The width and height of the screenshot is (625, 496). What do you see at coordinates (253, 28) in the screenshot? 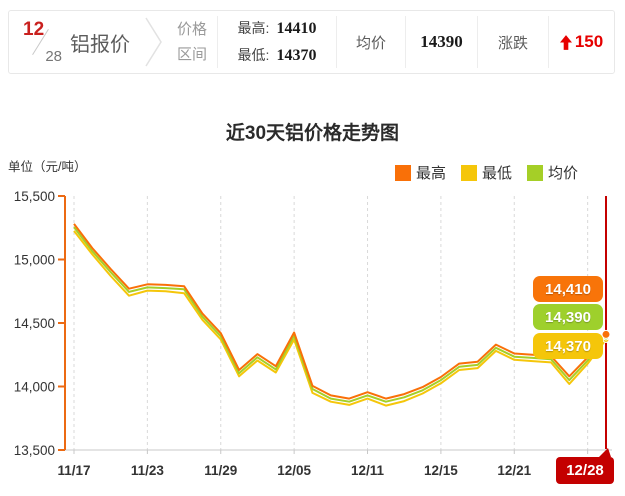
I see `high-label: 最高:` at bounding box center [253, 28].